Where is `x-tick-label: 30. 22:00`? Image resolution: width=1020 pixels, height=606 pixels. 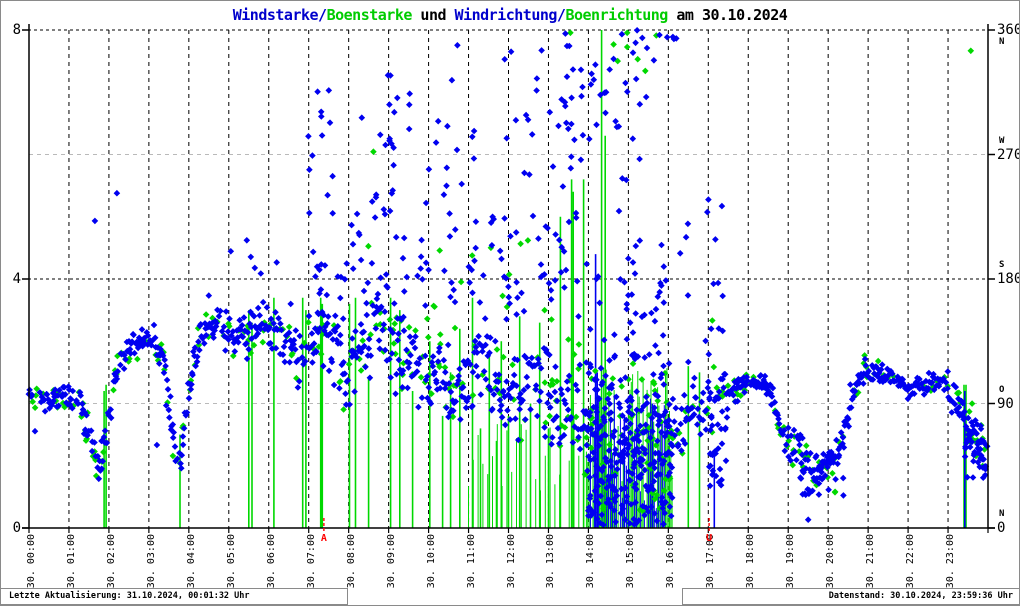 x-tick-label: 30. 22:00 is located at coordinates (911, 561).